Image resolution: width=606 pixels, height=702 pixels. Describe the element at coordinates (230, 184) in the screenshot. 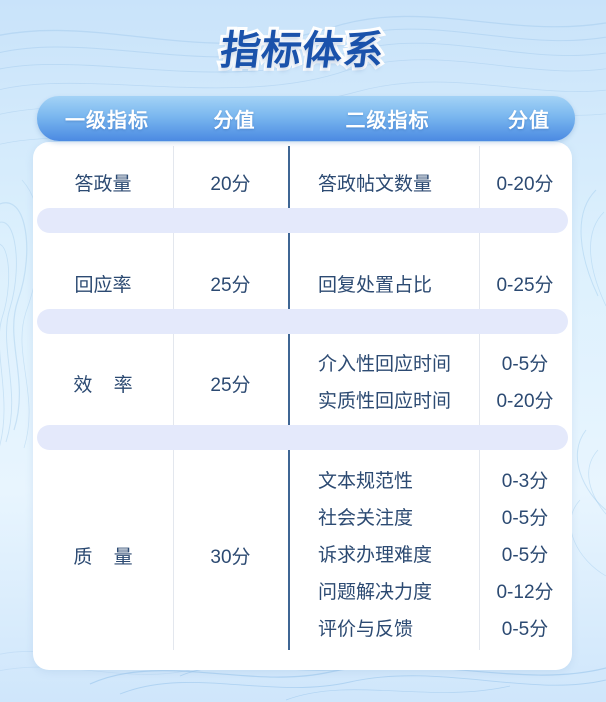

I see `cell-level1-score: 20分` at that location.